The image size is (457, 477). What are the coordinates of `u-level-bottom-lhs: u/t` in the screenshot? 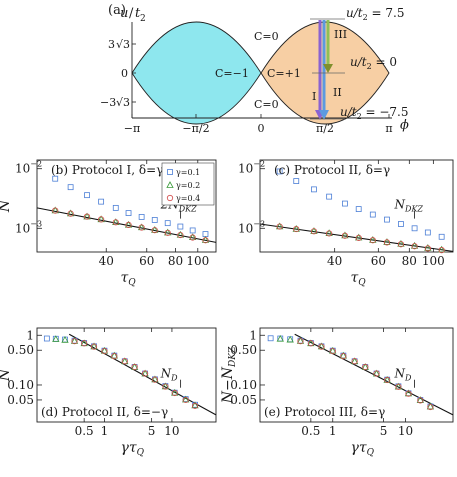 It's located at (348, 112).